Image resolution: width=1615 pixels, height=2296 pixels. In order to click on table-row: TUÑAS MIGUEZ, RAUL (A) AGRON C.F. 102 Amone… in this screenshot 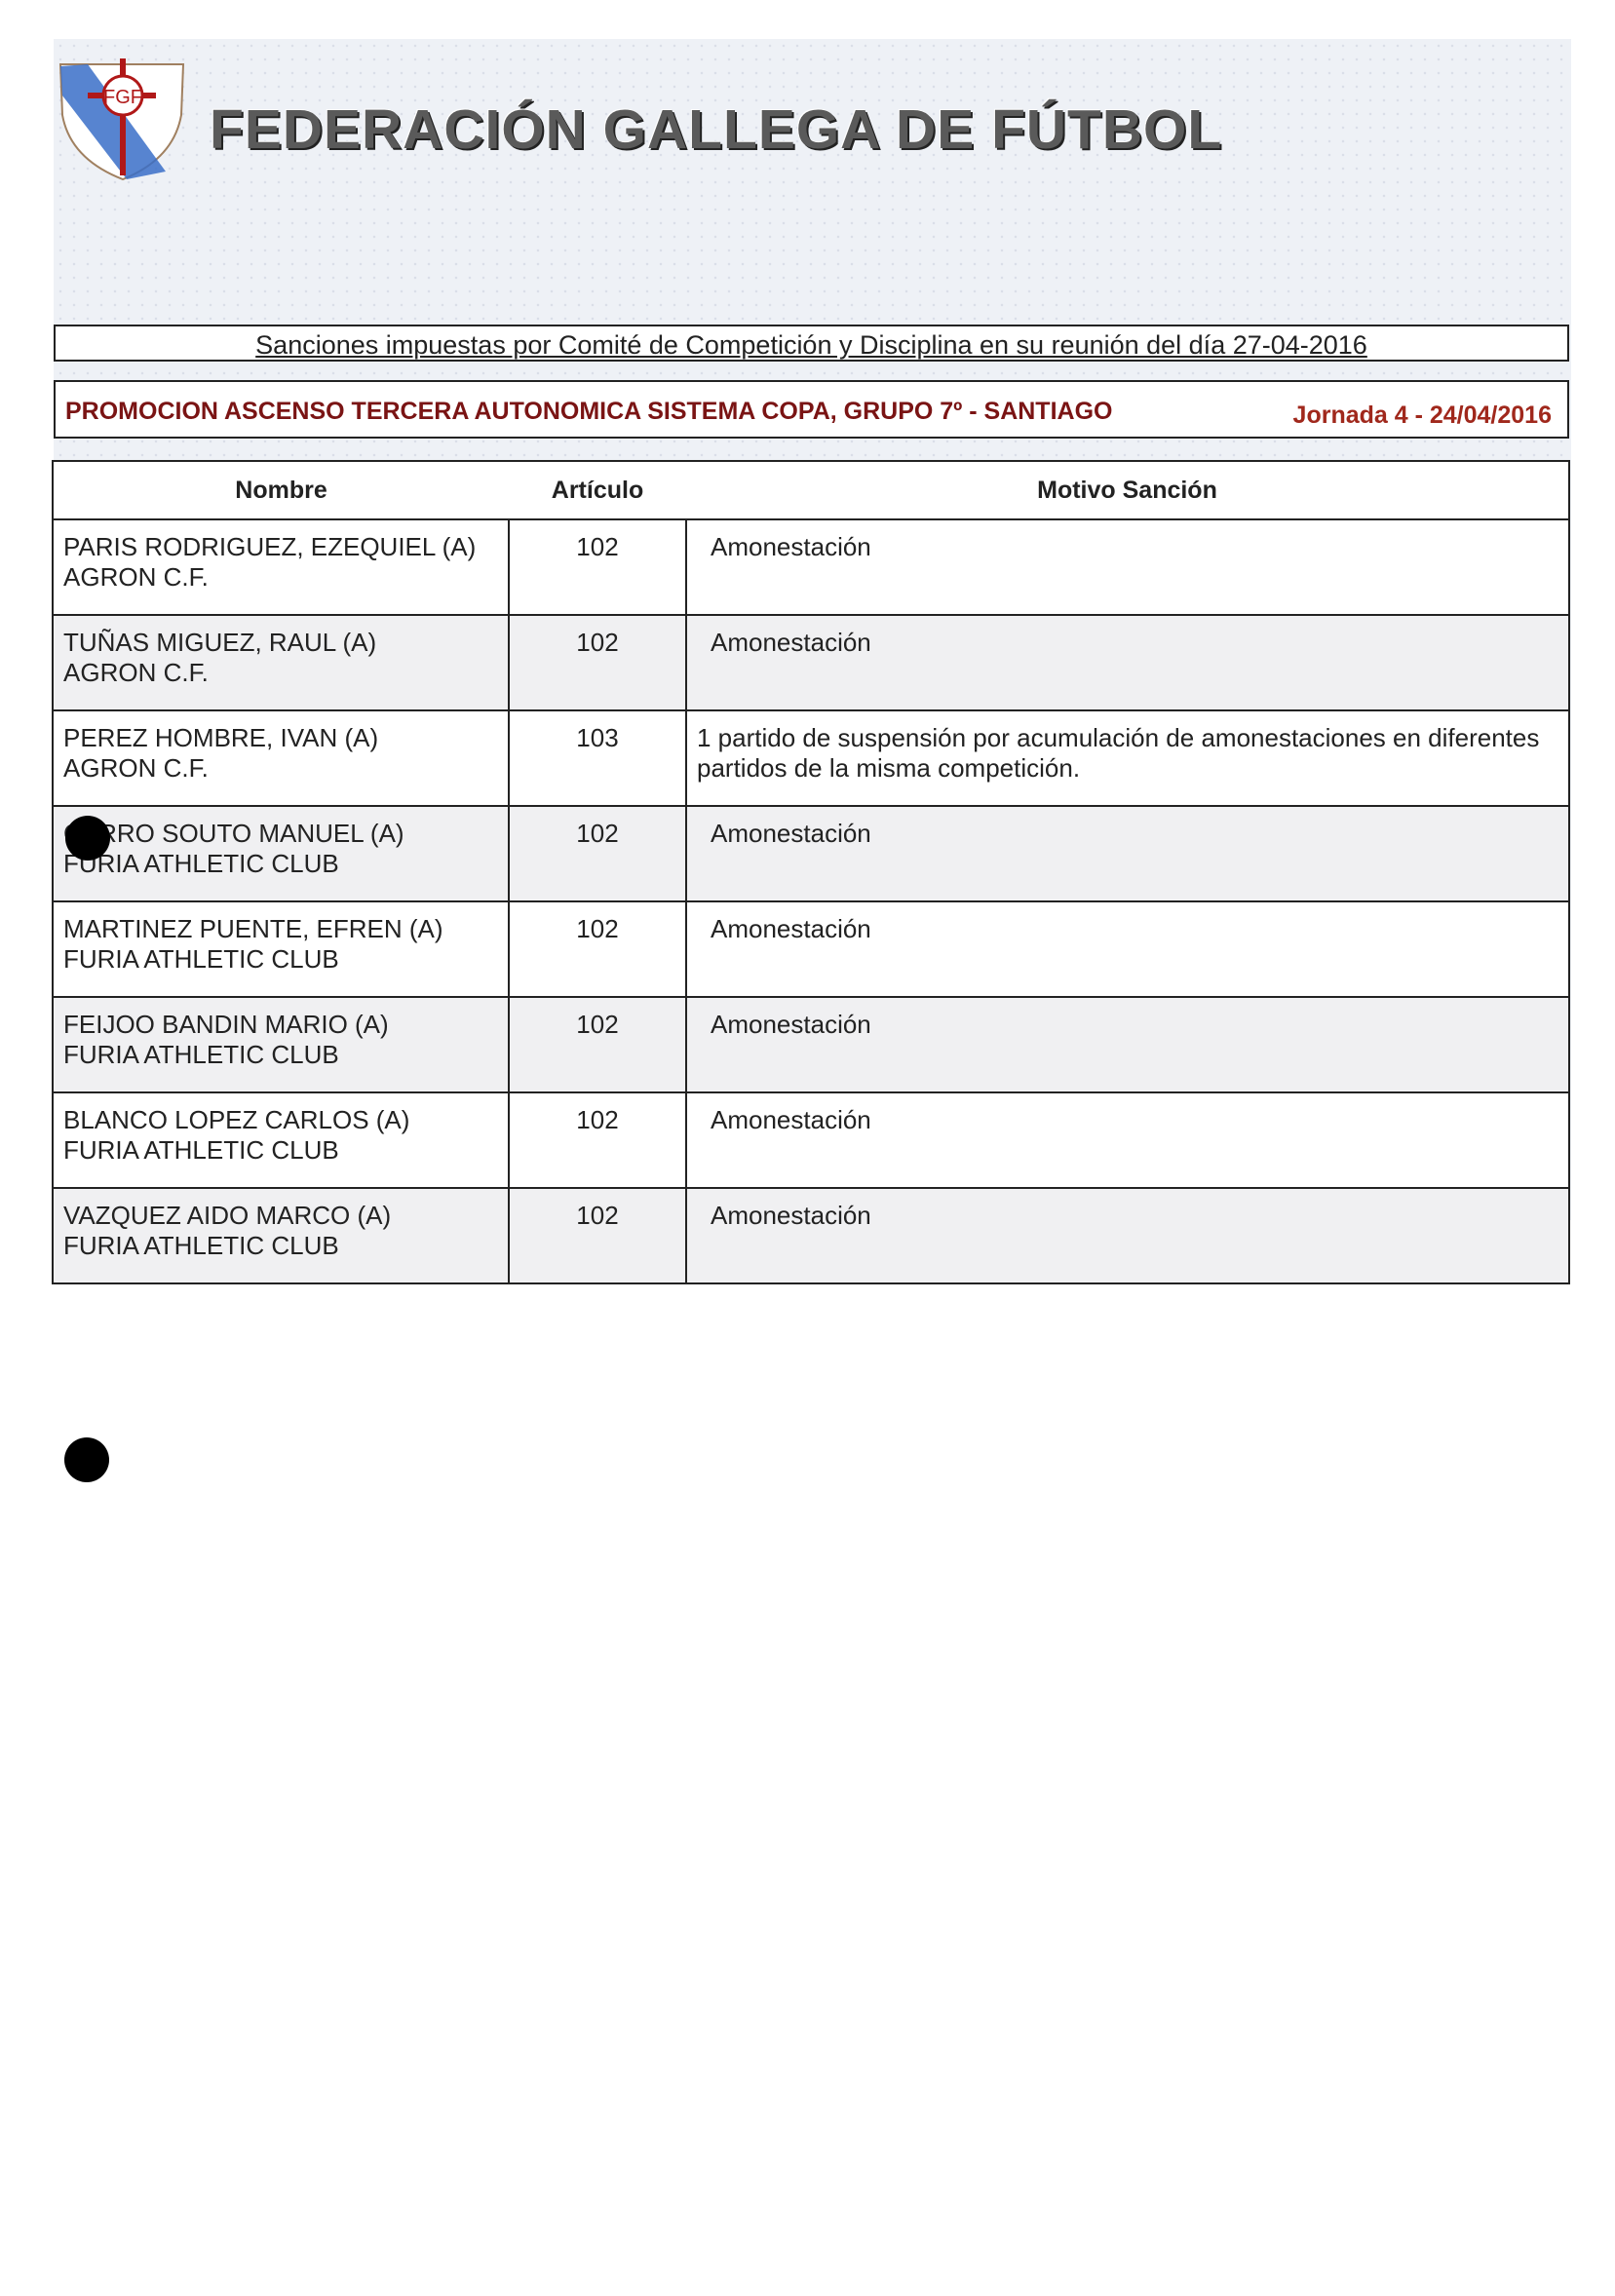, I will do `click(811, 662)`.